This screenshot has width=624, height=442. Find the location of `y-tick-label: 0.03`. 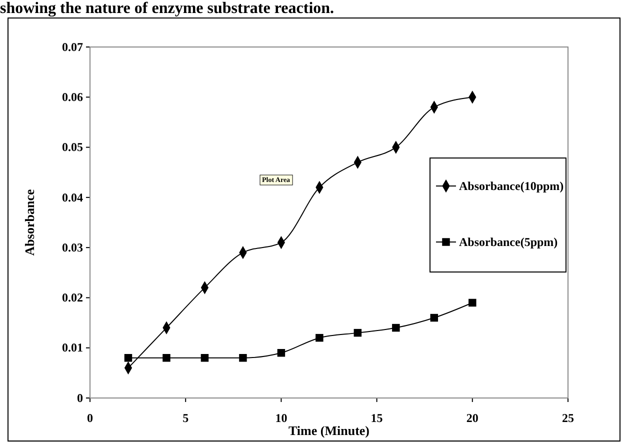

y-tick-label: 0.03 is located at coordinates (72, 247).